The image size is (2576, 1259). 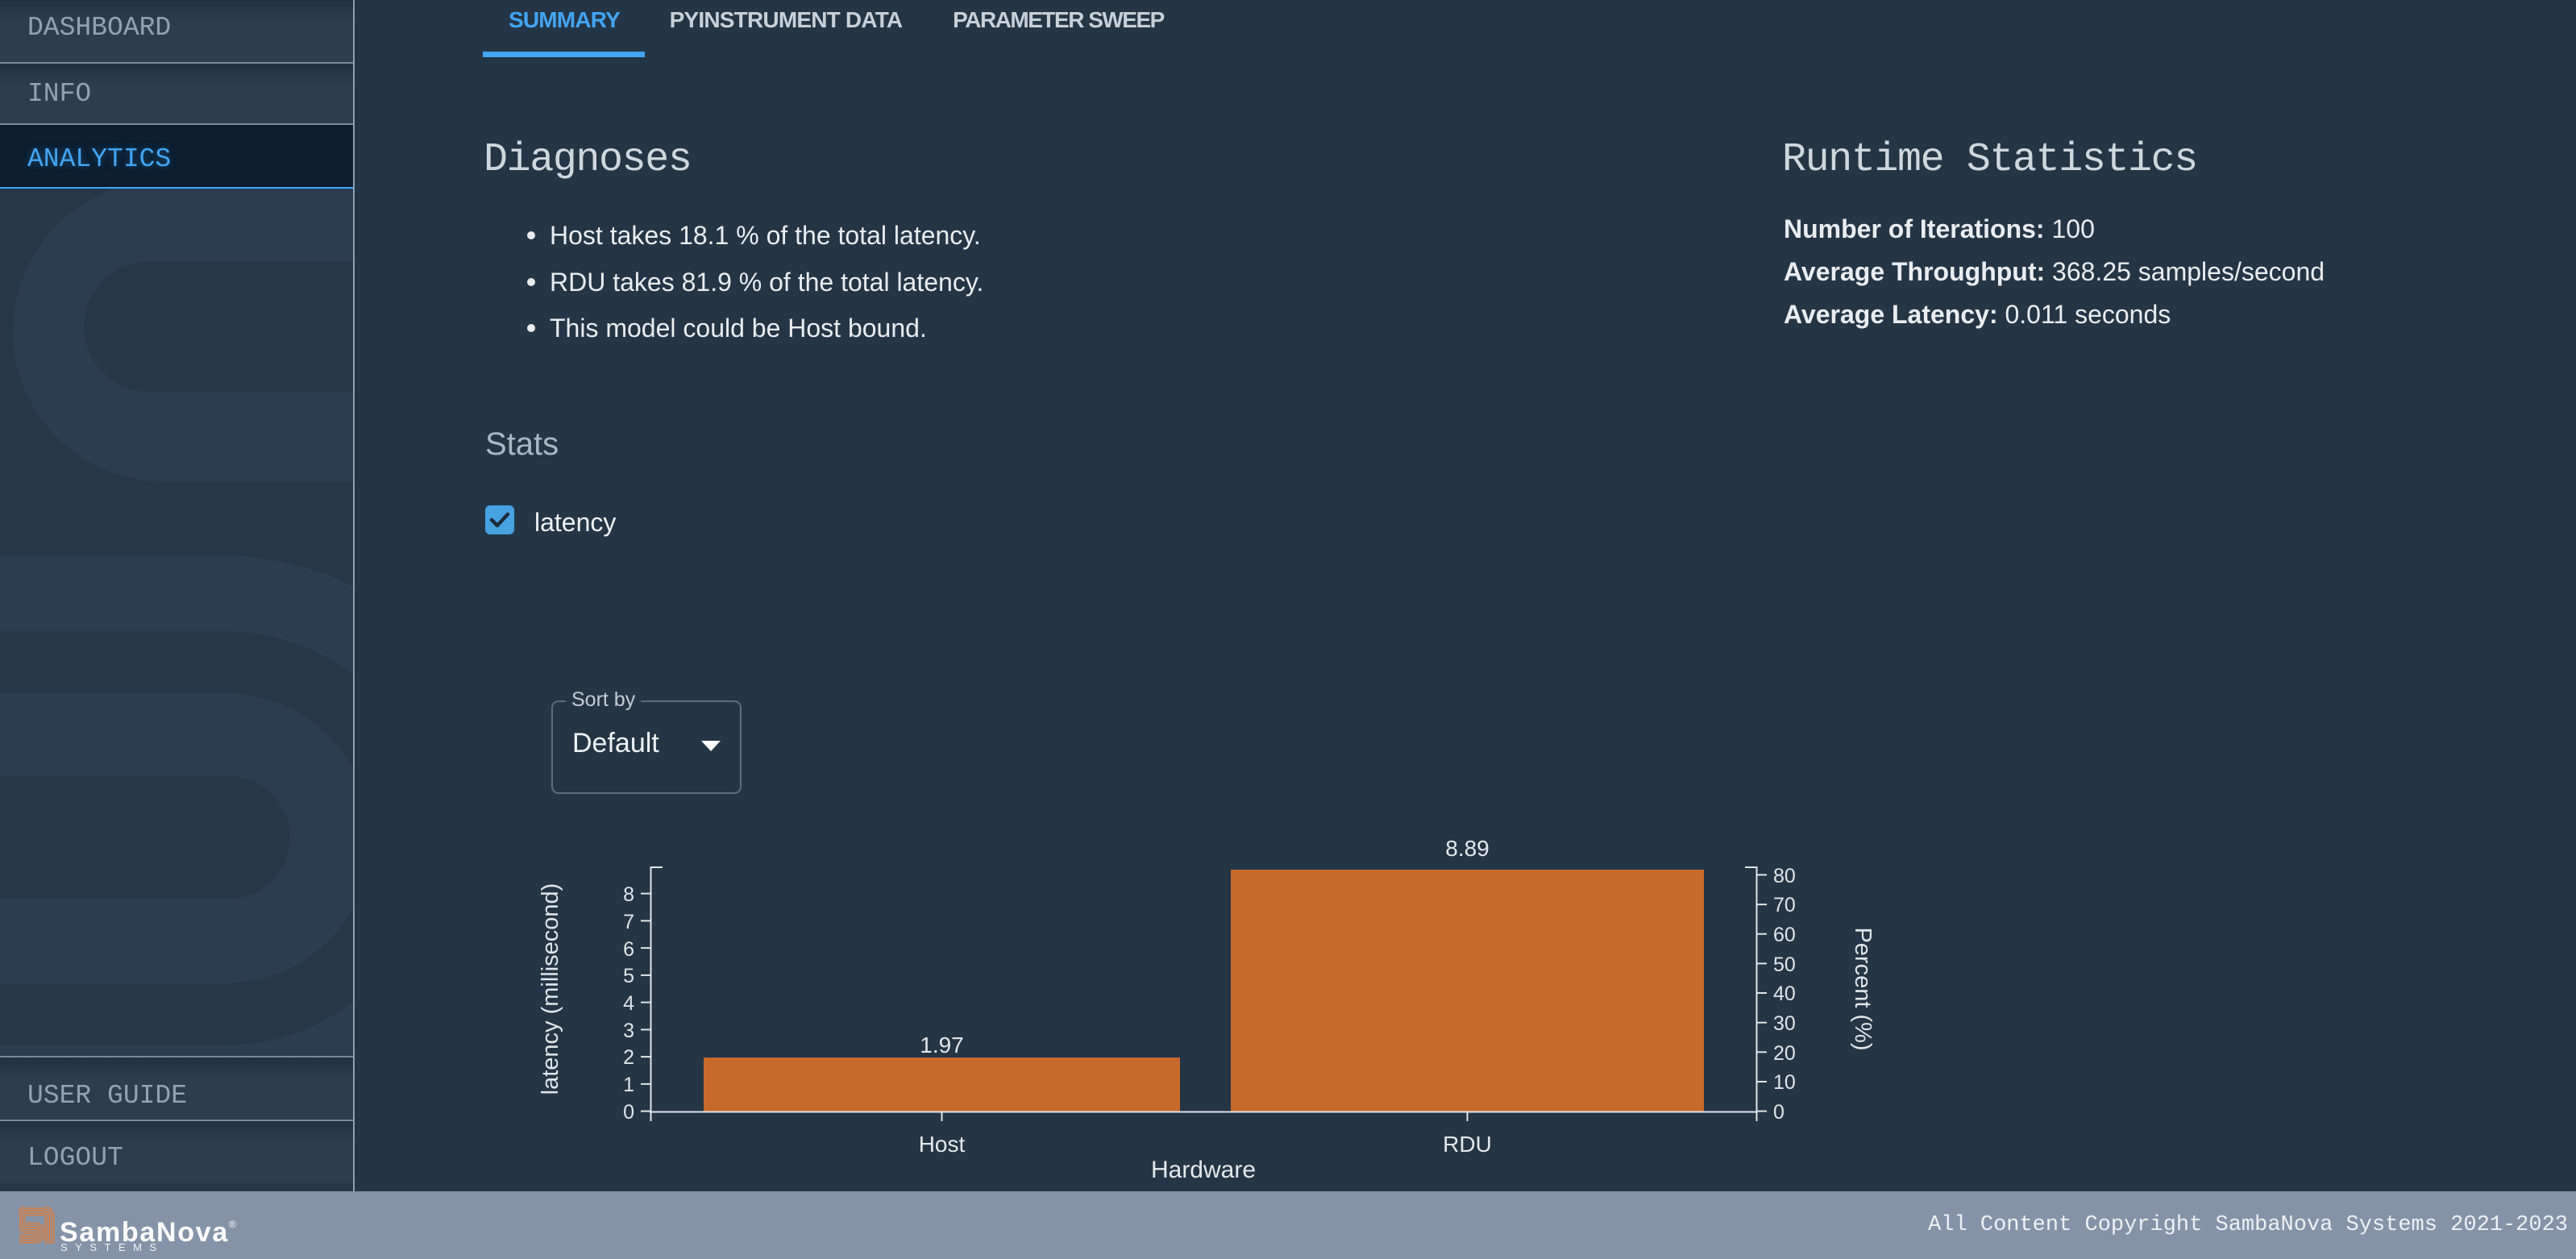 What do you see at coordinates (1467, 1144) in the screenshot?
I see `svg-text: RDU` at bounding box center [1467, 1144].